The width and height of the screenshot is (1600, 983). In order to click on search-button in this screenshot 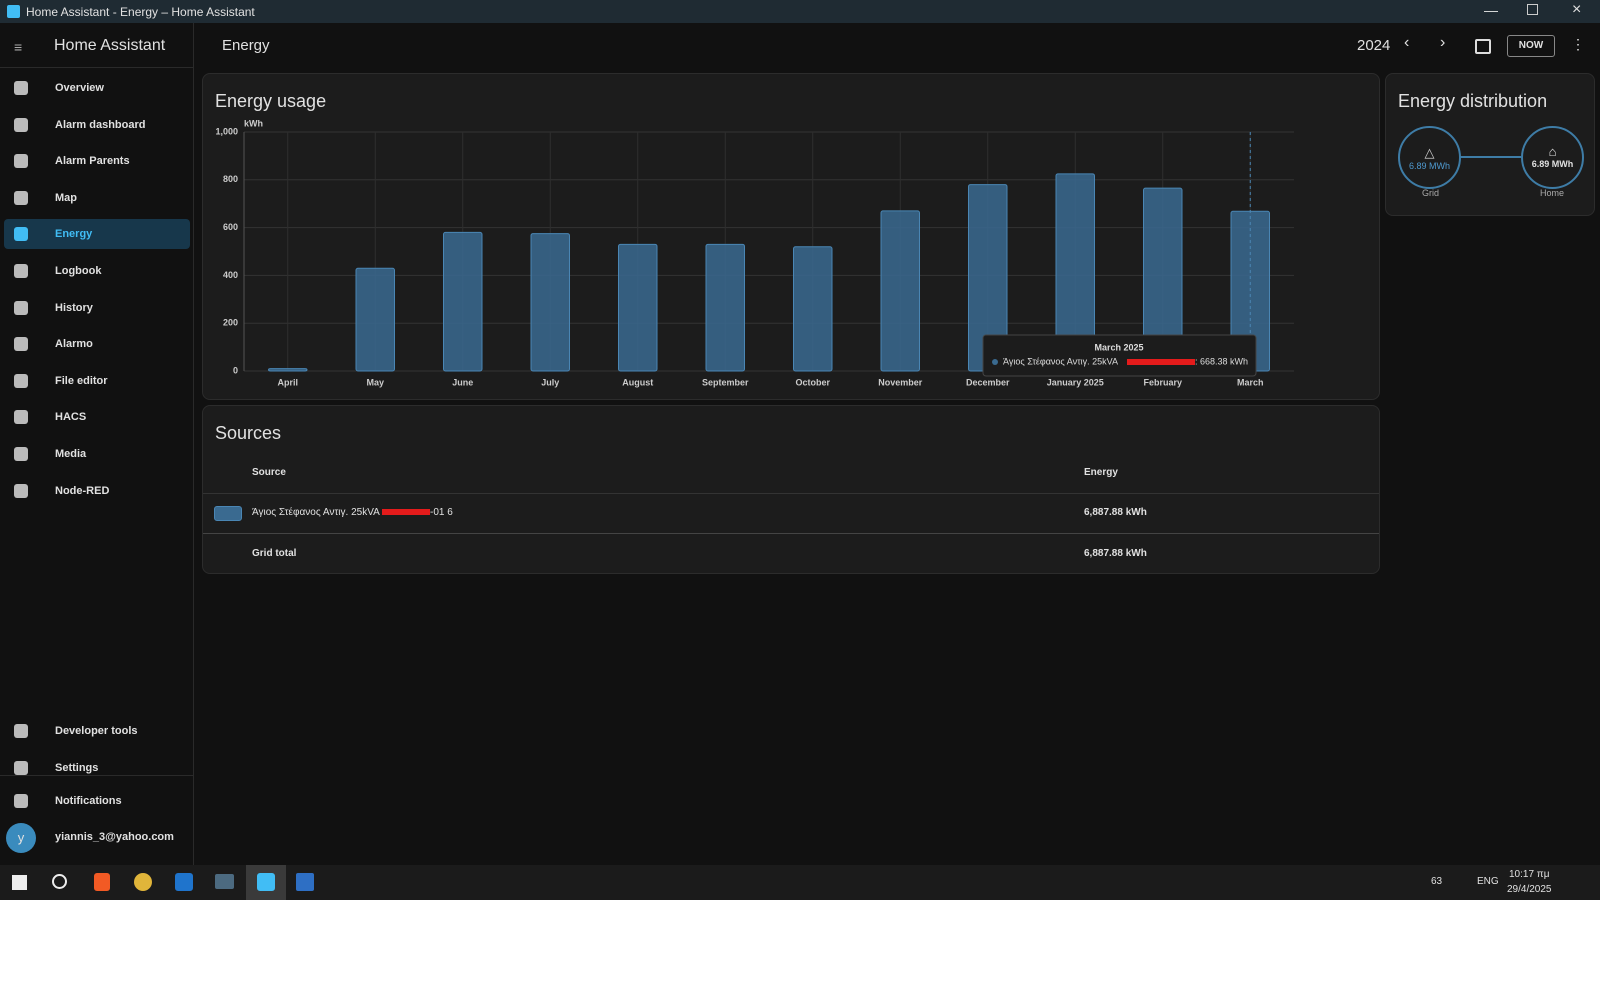, I will do `click(59, 881)`.